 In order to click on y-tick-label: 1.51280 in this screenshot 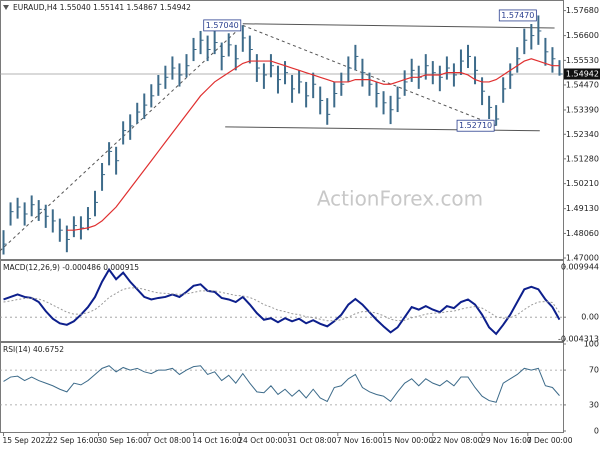, I will do `click(582, 158)`.